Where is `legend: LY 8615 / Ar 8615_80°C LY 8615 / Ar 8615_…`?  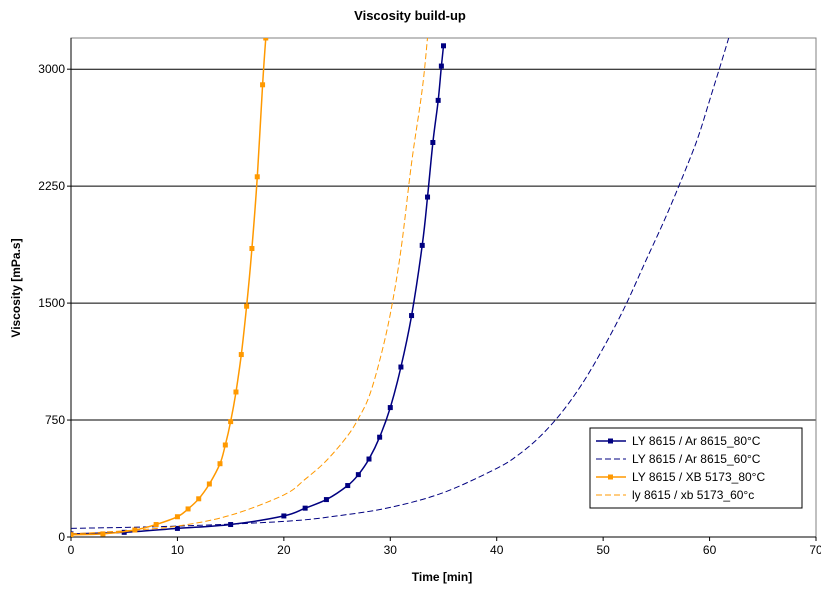
legend: LY 8615 / Ar 8615_80°C LY 8615 / Ar 8615_… is located at coordinates (696, 468).